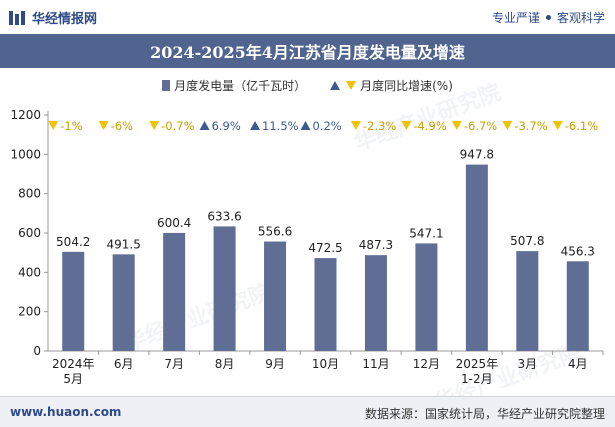  I want to click on triangle-down-icon, so click(351, 85).